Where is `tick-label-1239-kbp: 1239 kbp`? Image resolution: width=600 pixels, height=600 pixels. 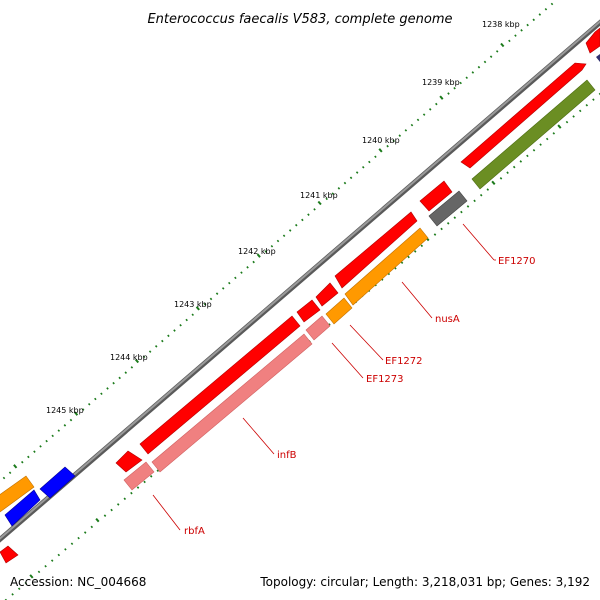
tick-label-1239-kbp: 1239 kbp is located at coordinates (441, 82).